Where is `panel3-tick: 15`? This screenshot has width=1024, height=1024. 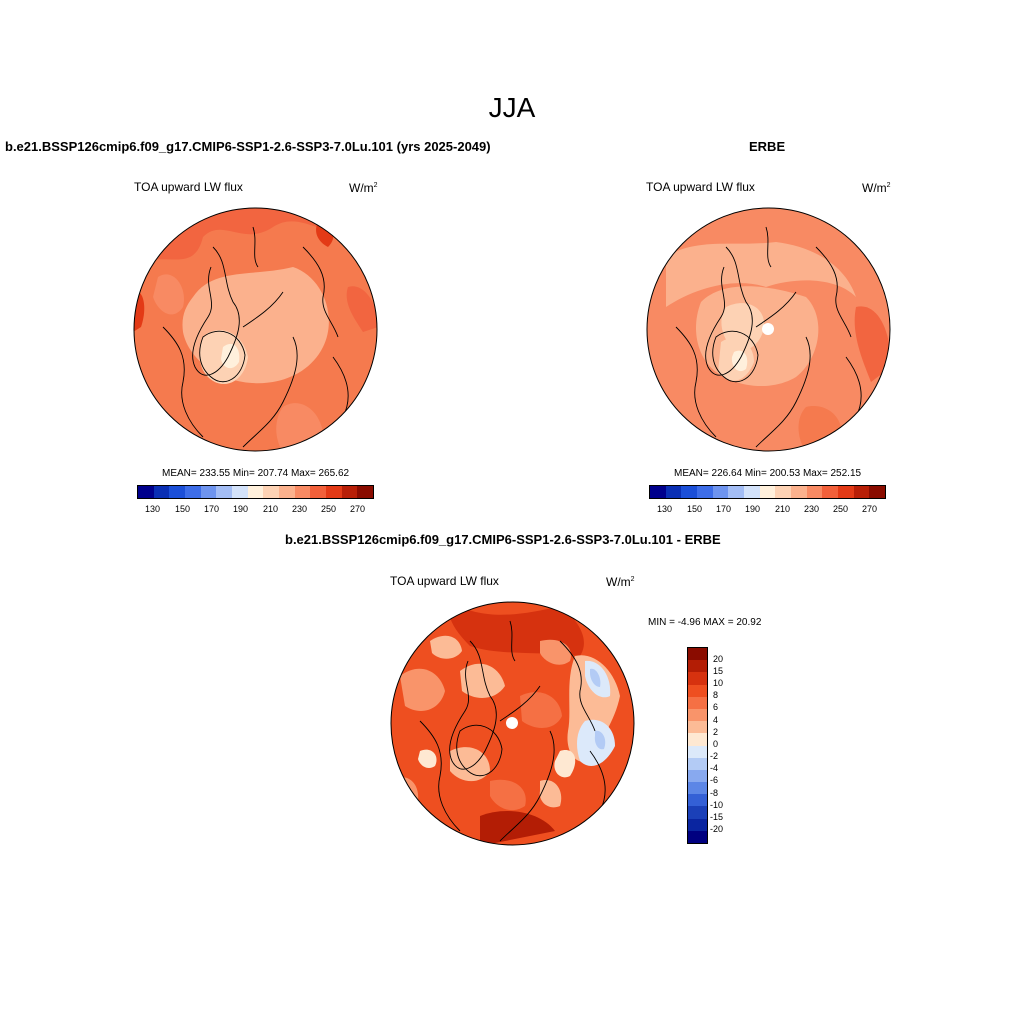 panel3-tick: 15 is located at coordinates (718, 671).